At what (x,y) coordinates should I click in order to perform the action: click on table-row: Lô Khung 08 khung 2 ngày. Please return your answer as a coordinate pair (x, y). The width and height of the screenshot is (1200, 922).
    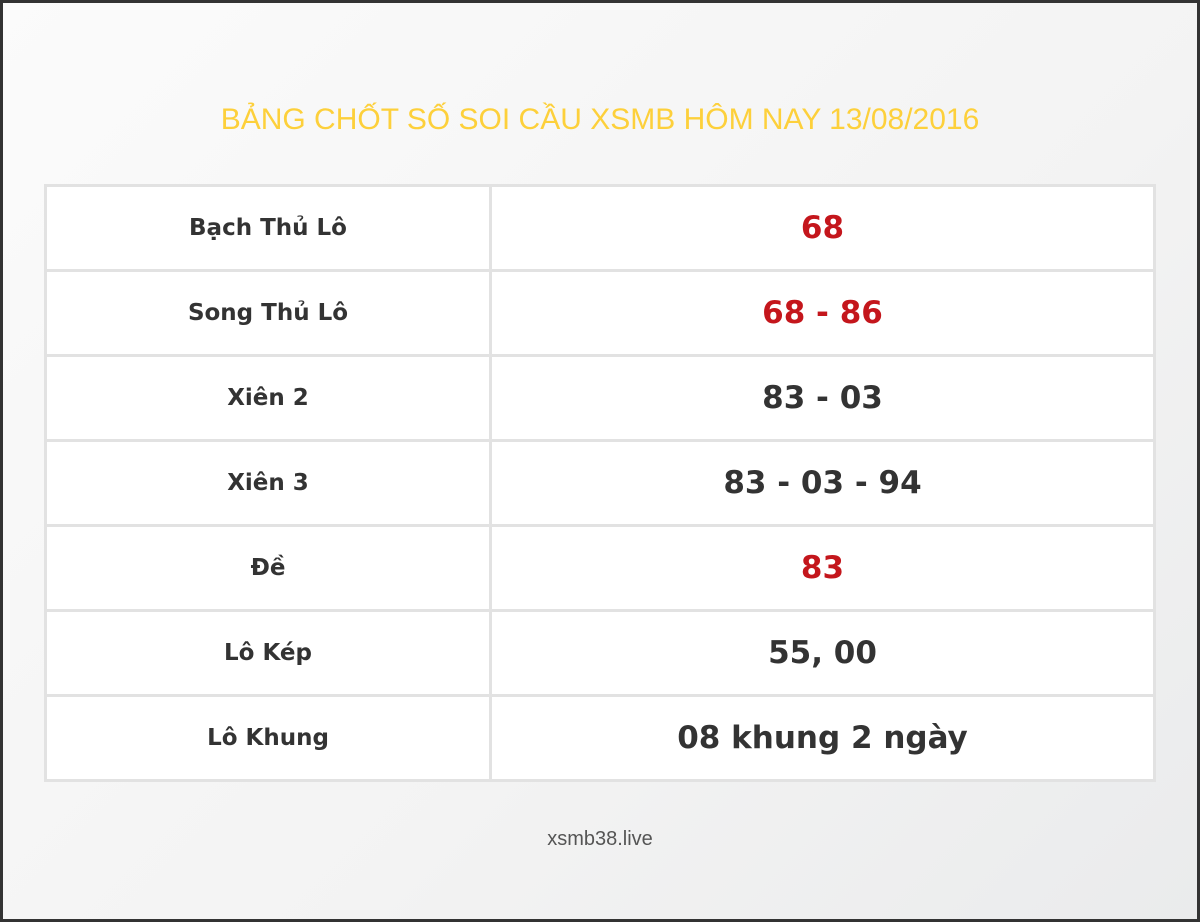
    Looking at the image, I should click on (600, 738).